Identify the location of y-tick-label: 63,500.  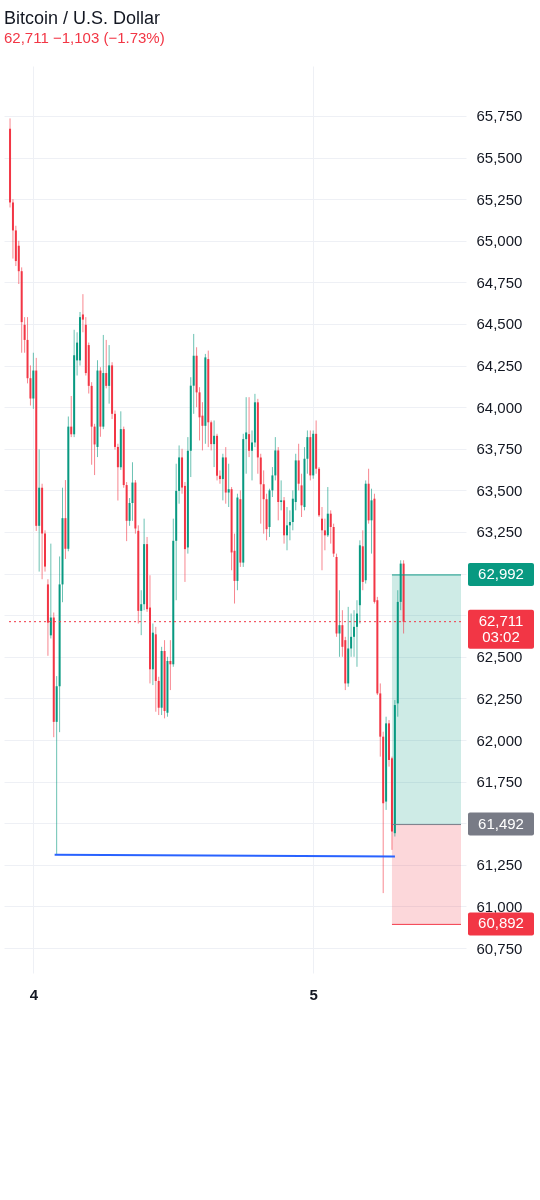
(499, 490).